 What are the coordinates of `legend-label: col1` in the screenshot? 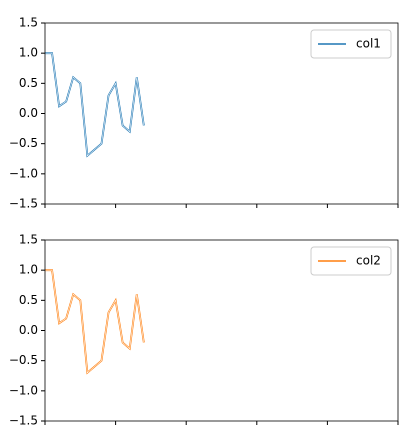 It's located at (368, 44).